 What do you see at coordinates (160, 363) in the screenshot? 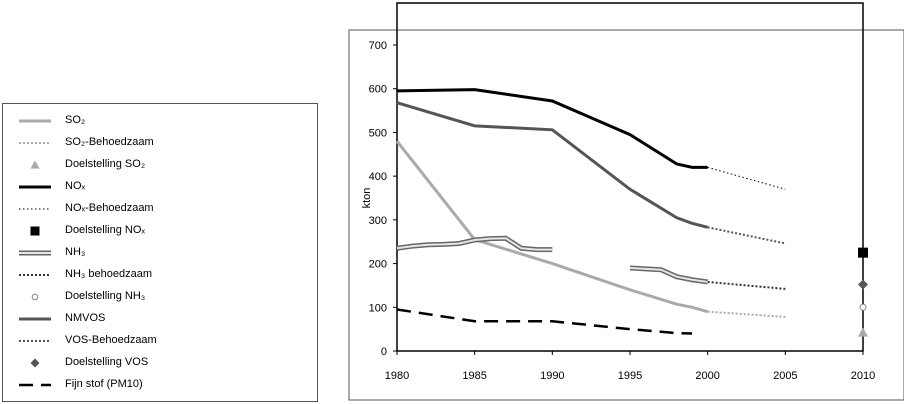
I see `legend-item: Doelstelling VOS` at bounding box center [160, 363].